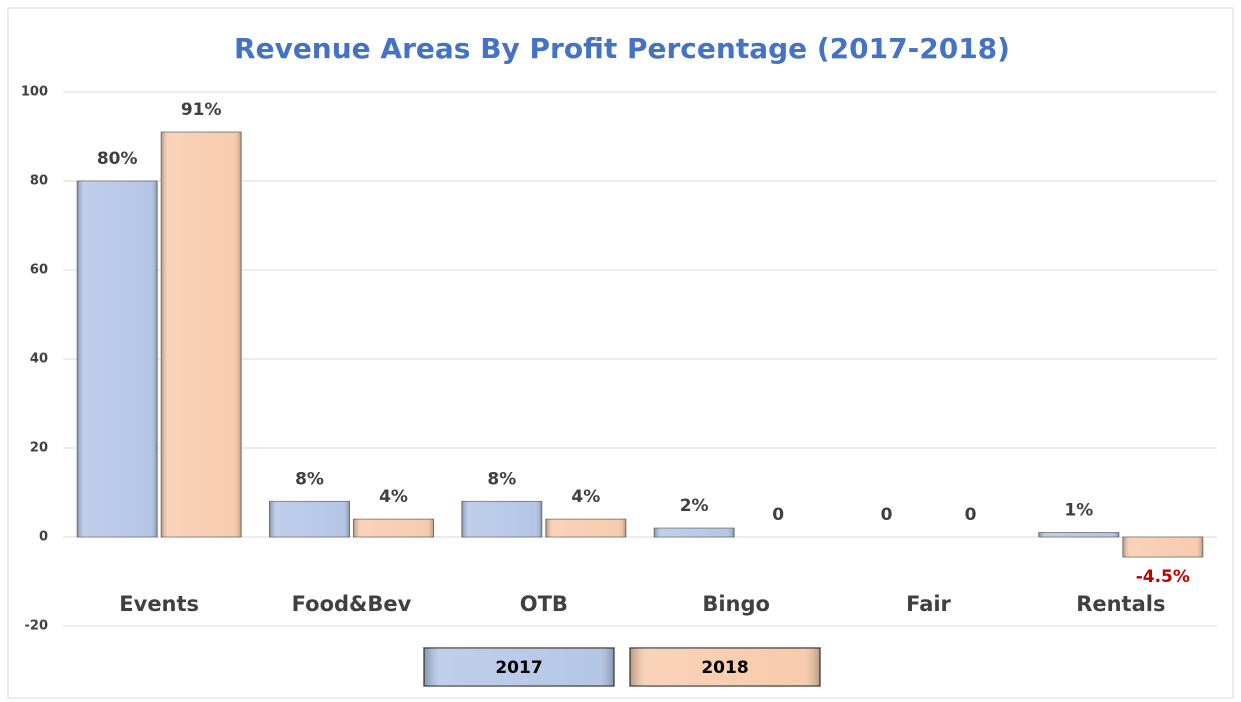  What do you see at coordinates (39, 181) in the screenshot?
I see `y-tick-label: 80` at bounding box center [39, 181].